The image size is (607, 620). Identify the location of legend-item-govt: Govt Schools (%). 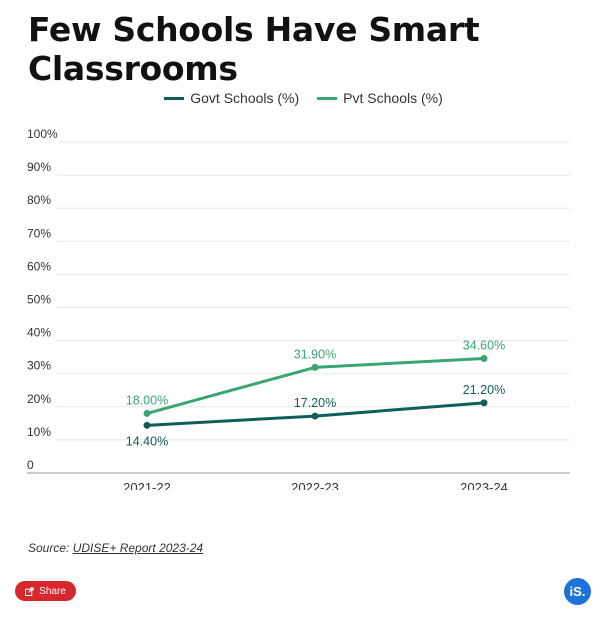
(231, 98).